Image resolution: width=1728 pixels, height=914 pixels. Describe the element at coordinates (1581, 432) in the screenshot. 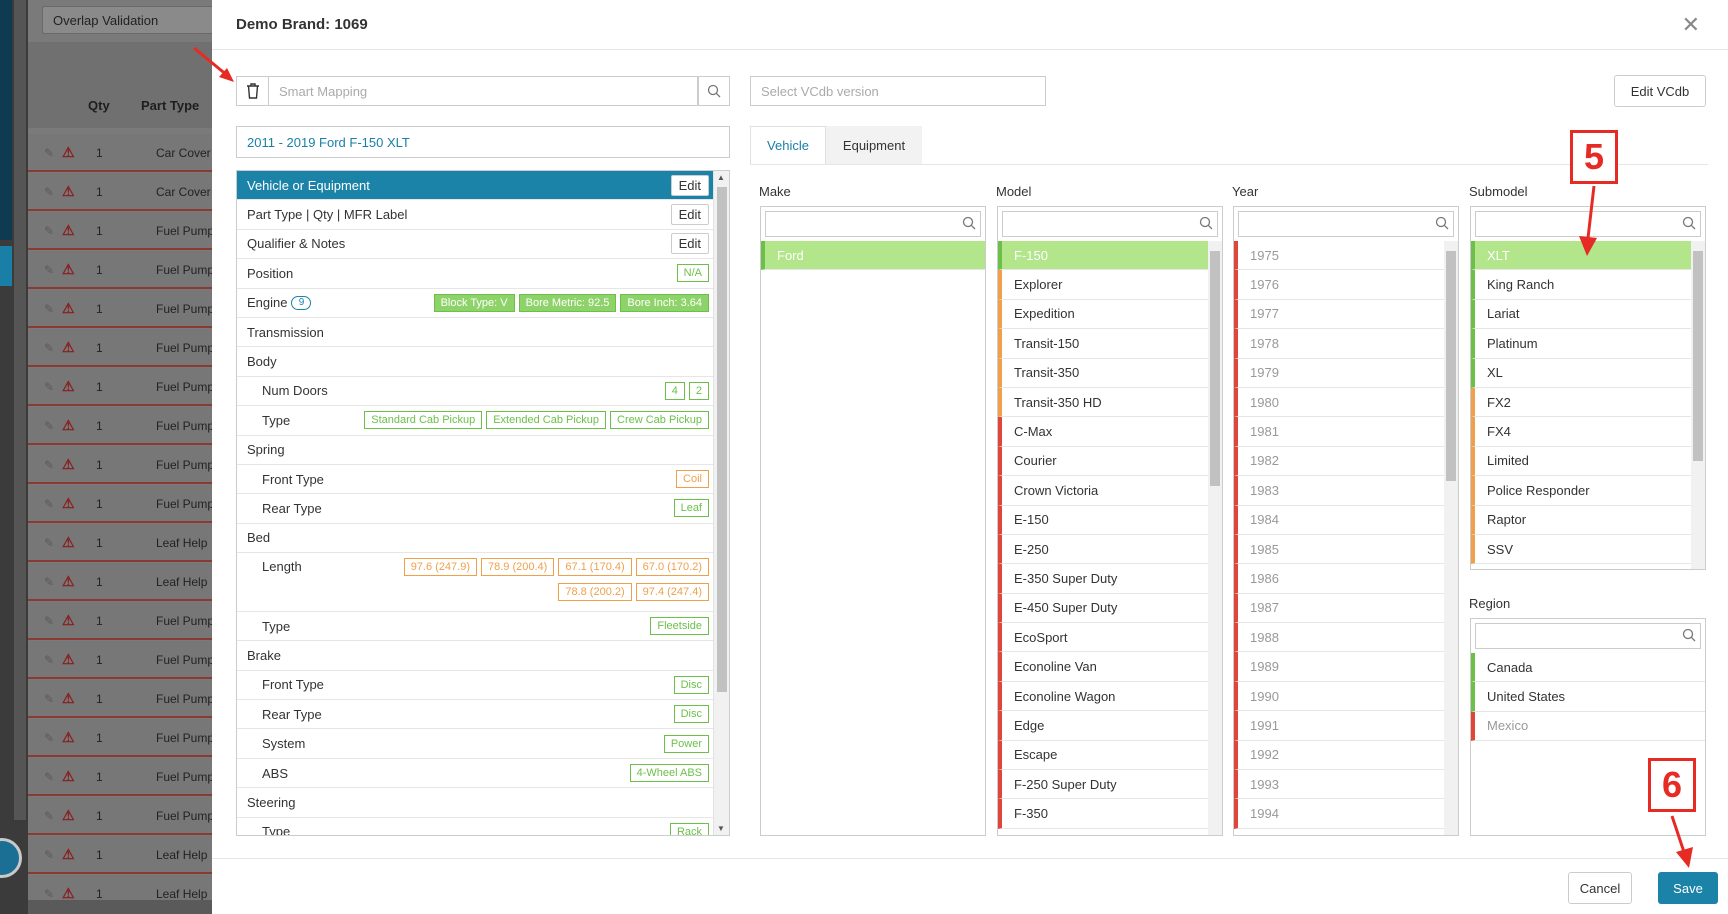

I see `list-item: FX4` at that location.